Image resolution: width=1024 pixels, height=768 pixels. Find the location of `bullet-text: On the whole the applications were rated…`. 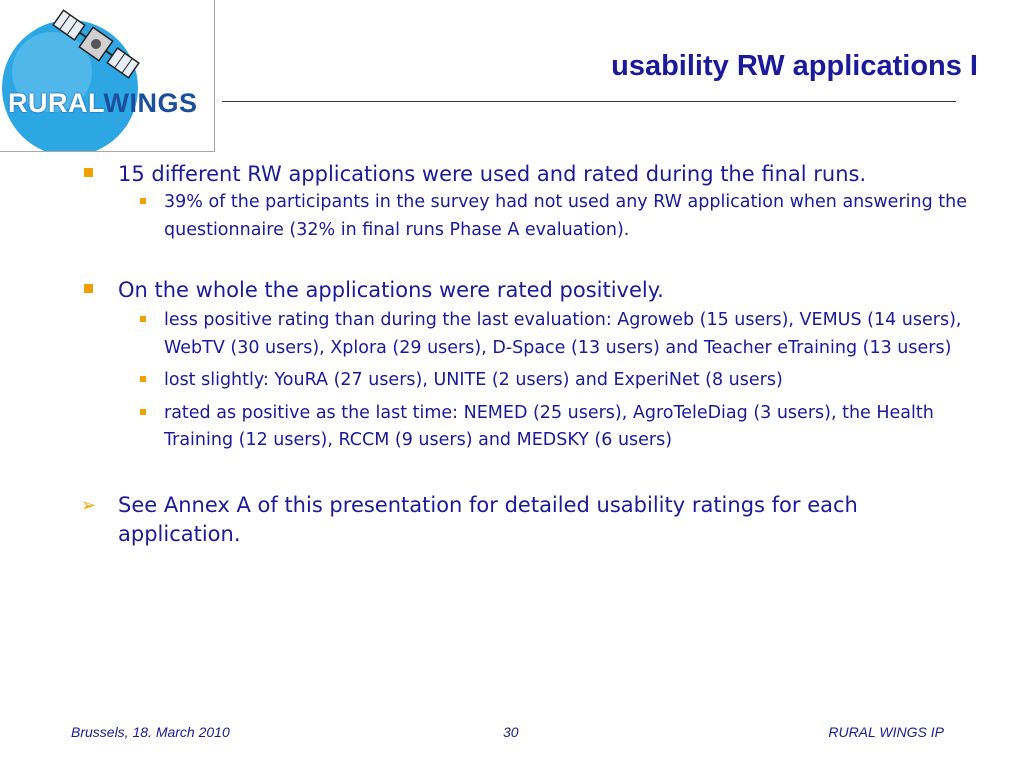

bullet-text: On the whole the applications were rated… is located at coordinates (391, 290).